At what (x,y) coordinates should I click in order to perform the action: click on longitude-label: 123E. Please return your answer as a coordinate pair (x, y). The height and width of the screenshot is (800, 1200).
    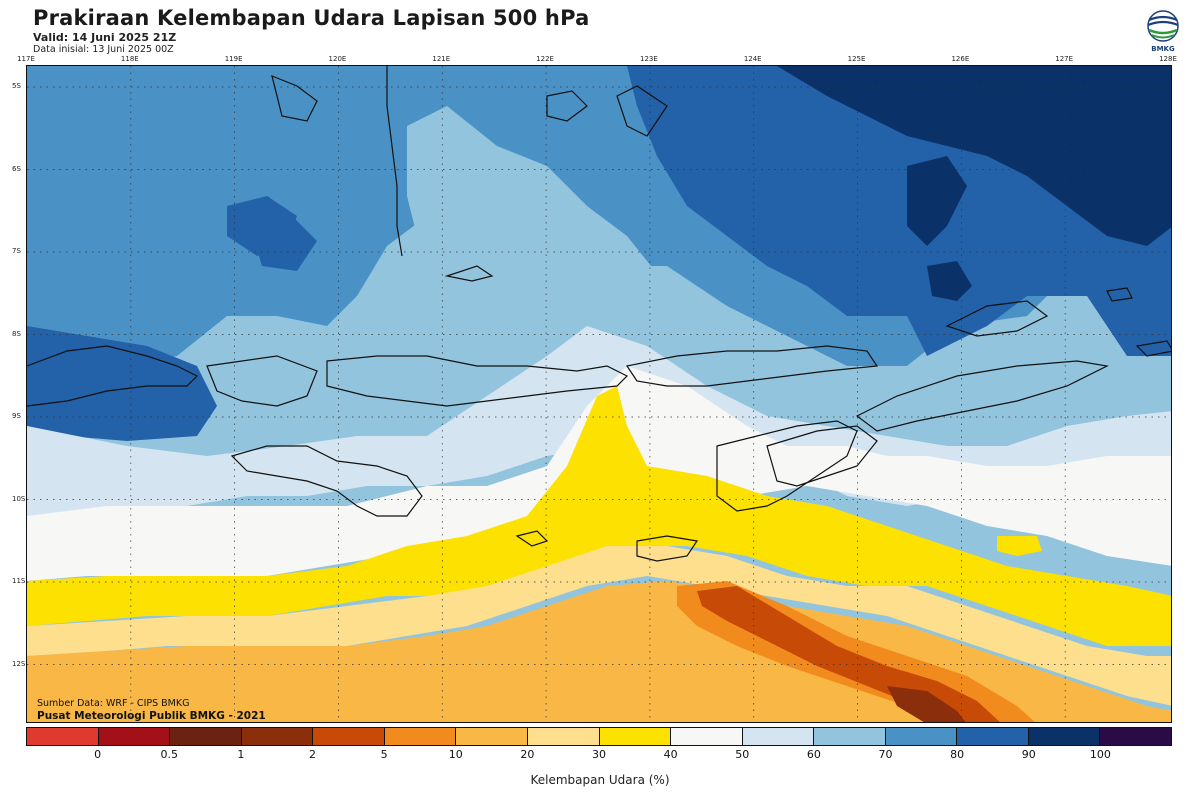
    Looking at the image, I should click on (649, 59).